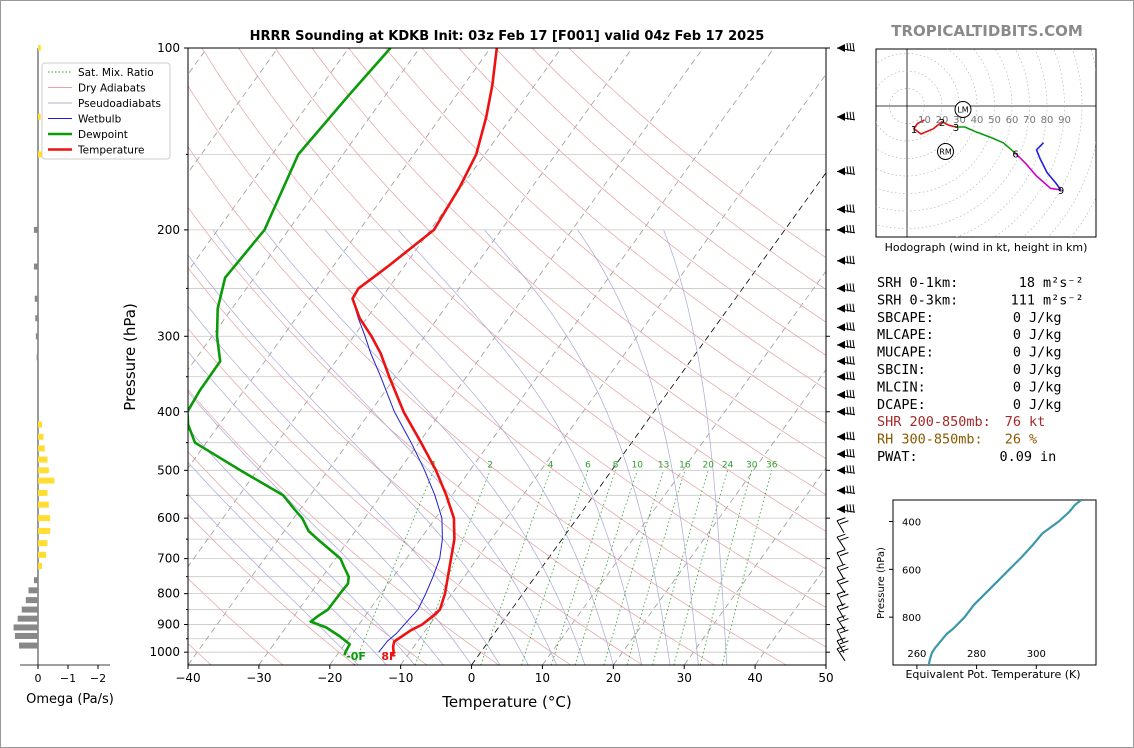 This screenshot has width=1134, height=748. I want to click on theta-e-line, so click(1004, 582).